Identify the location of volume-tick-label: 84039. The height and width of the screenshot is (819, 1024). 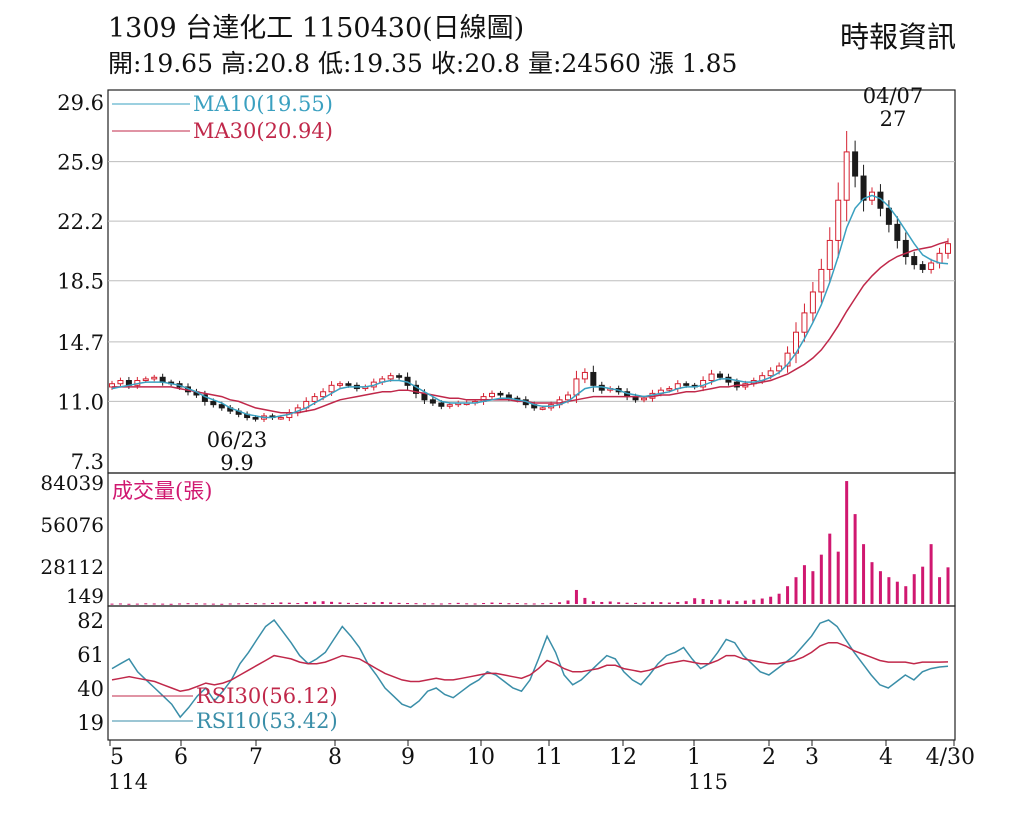
(72, 483).